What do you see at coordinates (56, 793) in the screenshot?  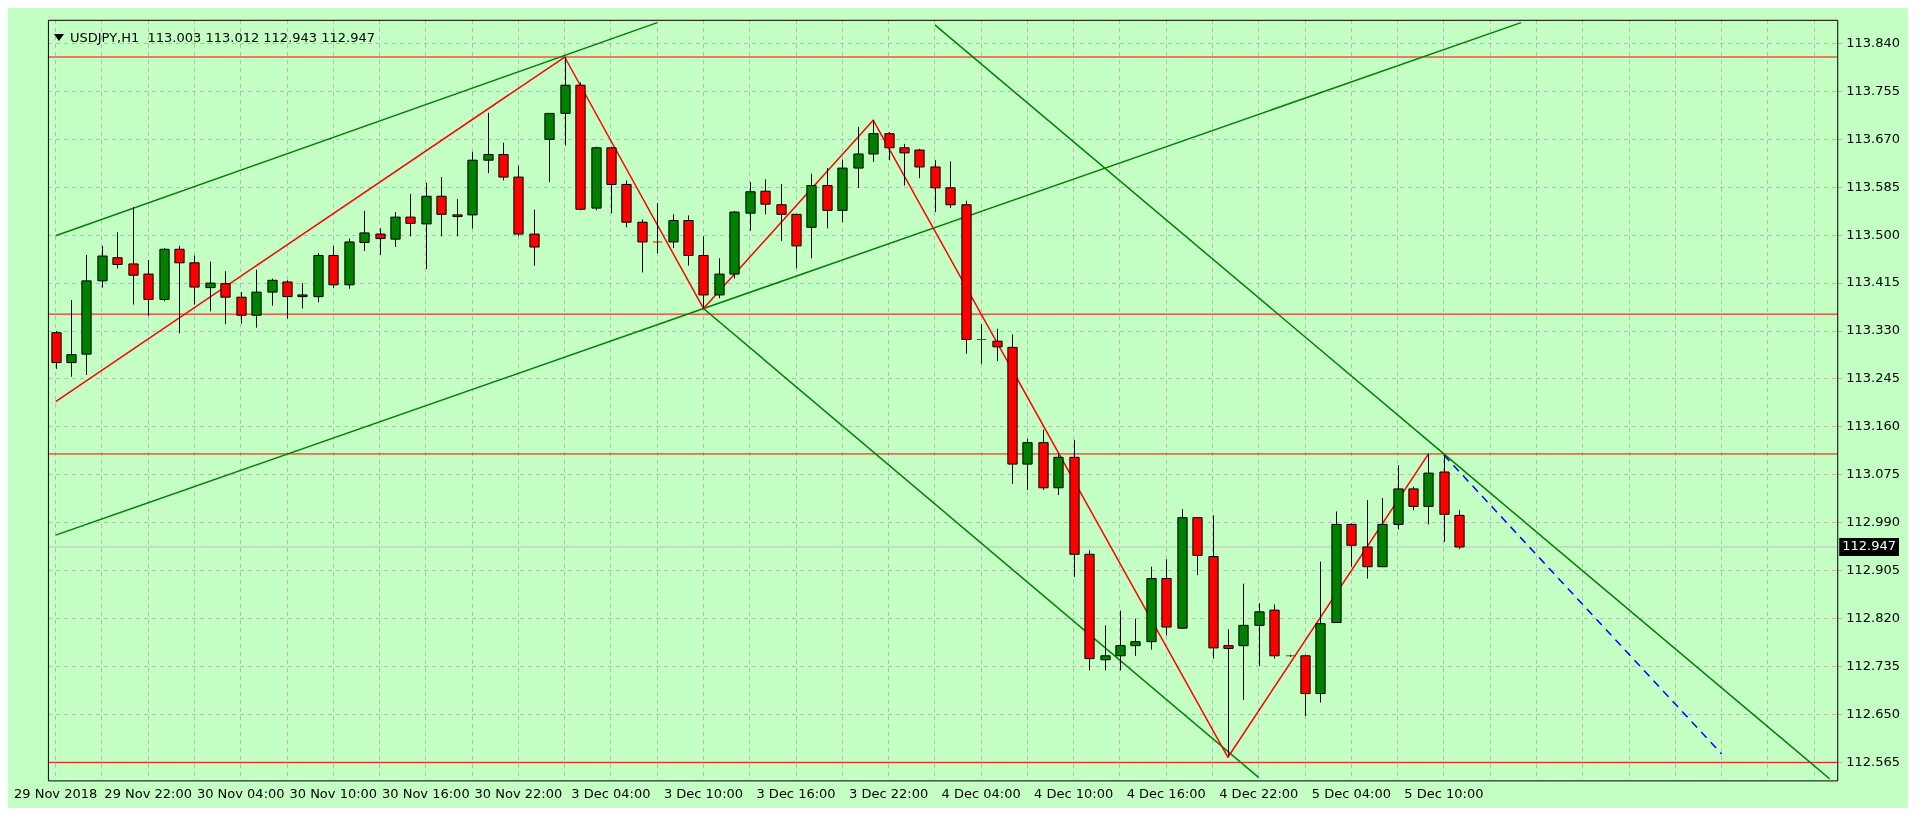 I see `x-tick-label: 29 Nov 2018` at bounding box center [56, 793].